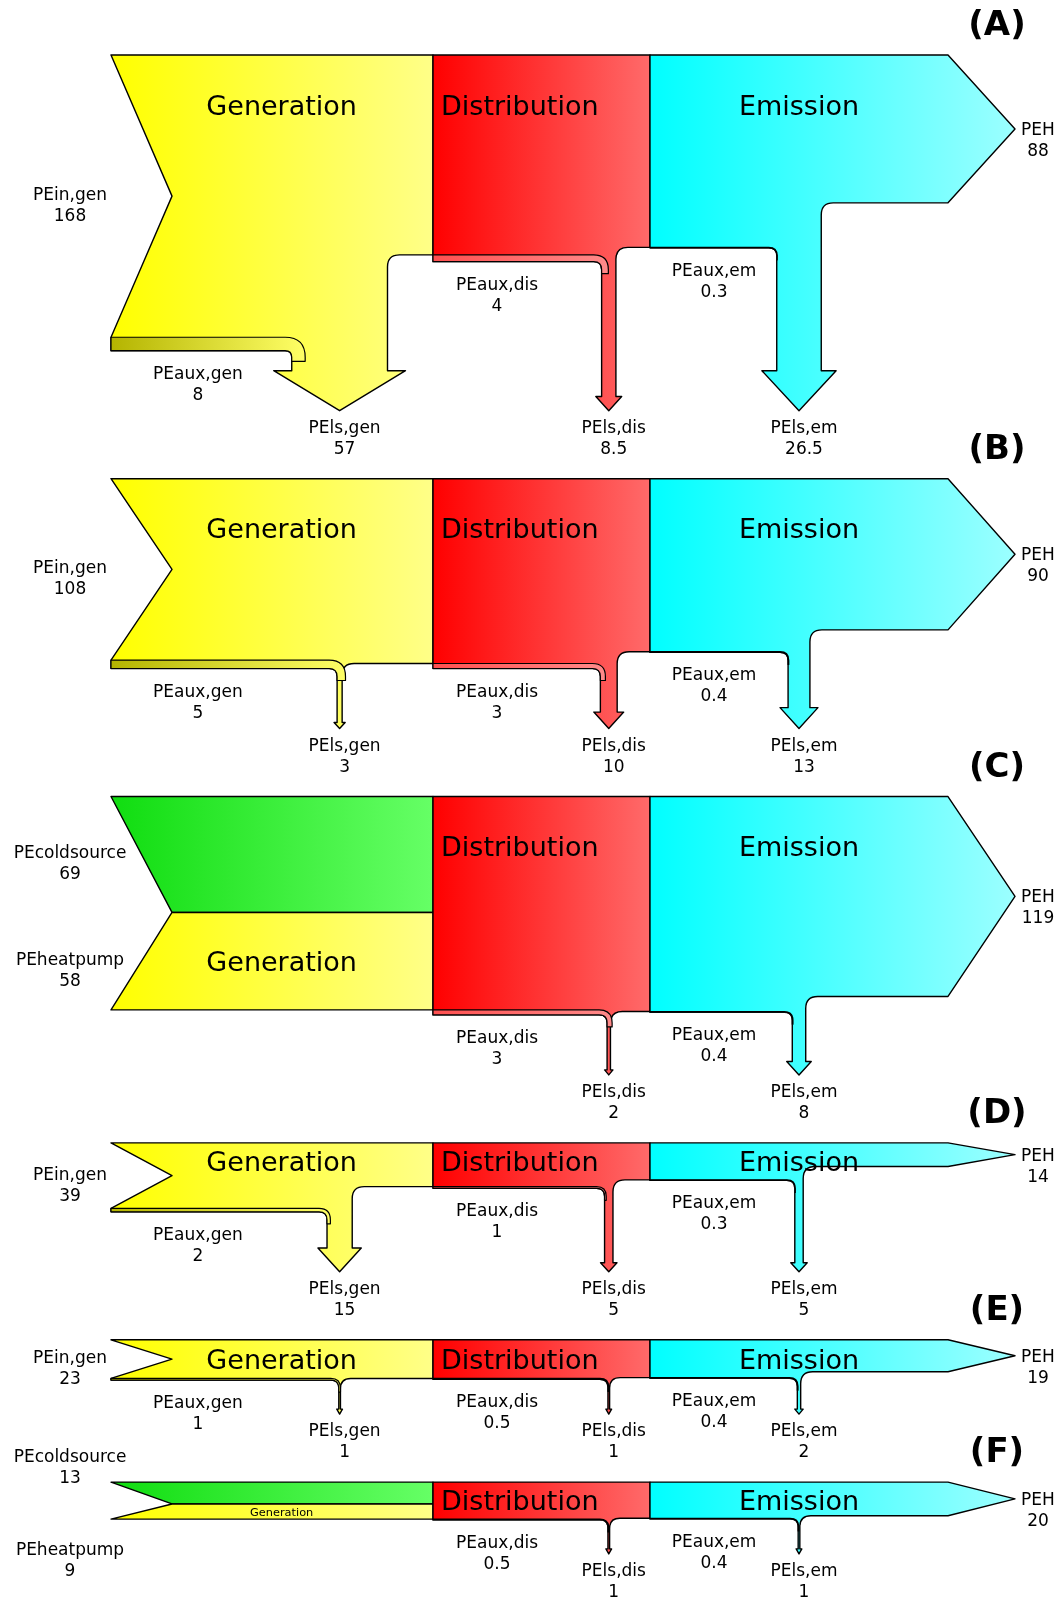 This screenshot has width=1062, height=1615. What do you see at coordinates (1038, 1519) in the screenshot?
I see `data-label: 20` at bounding box center [1038, 1519].